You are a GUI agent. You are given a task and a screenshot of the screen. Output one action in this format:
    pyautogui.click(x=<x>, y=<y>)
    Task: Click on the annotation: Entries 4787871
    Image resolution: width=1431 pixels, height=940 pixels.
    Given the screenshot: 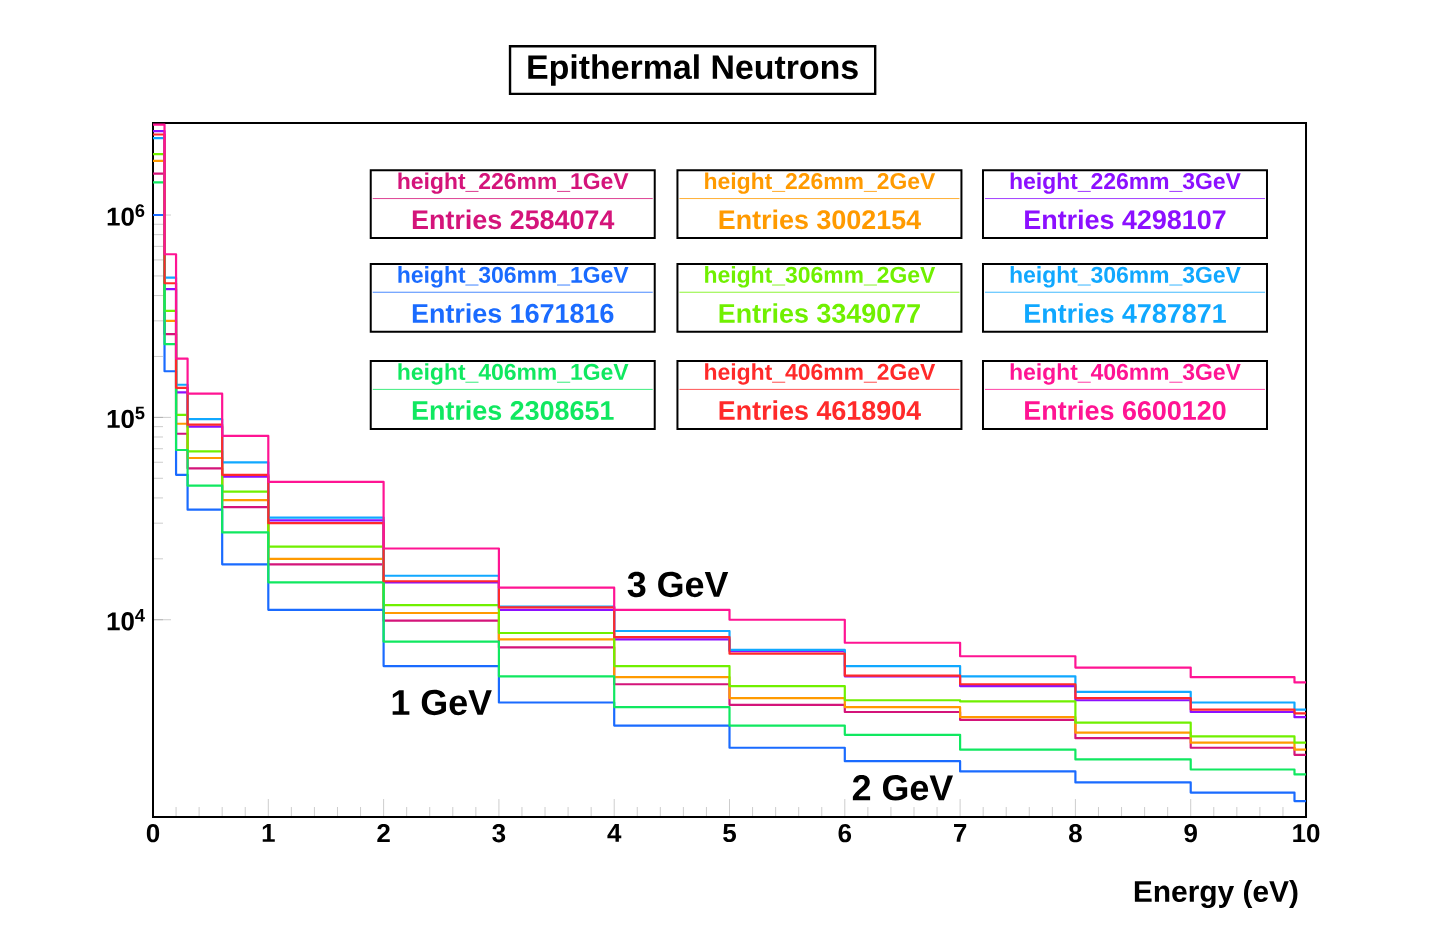 What is the action you would take?
    pyautogui.click(x=1125, y=313)
    